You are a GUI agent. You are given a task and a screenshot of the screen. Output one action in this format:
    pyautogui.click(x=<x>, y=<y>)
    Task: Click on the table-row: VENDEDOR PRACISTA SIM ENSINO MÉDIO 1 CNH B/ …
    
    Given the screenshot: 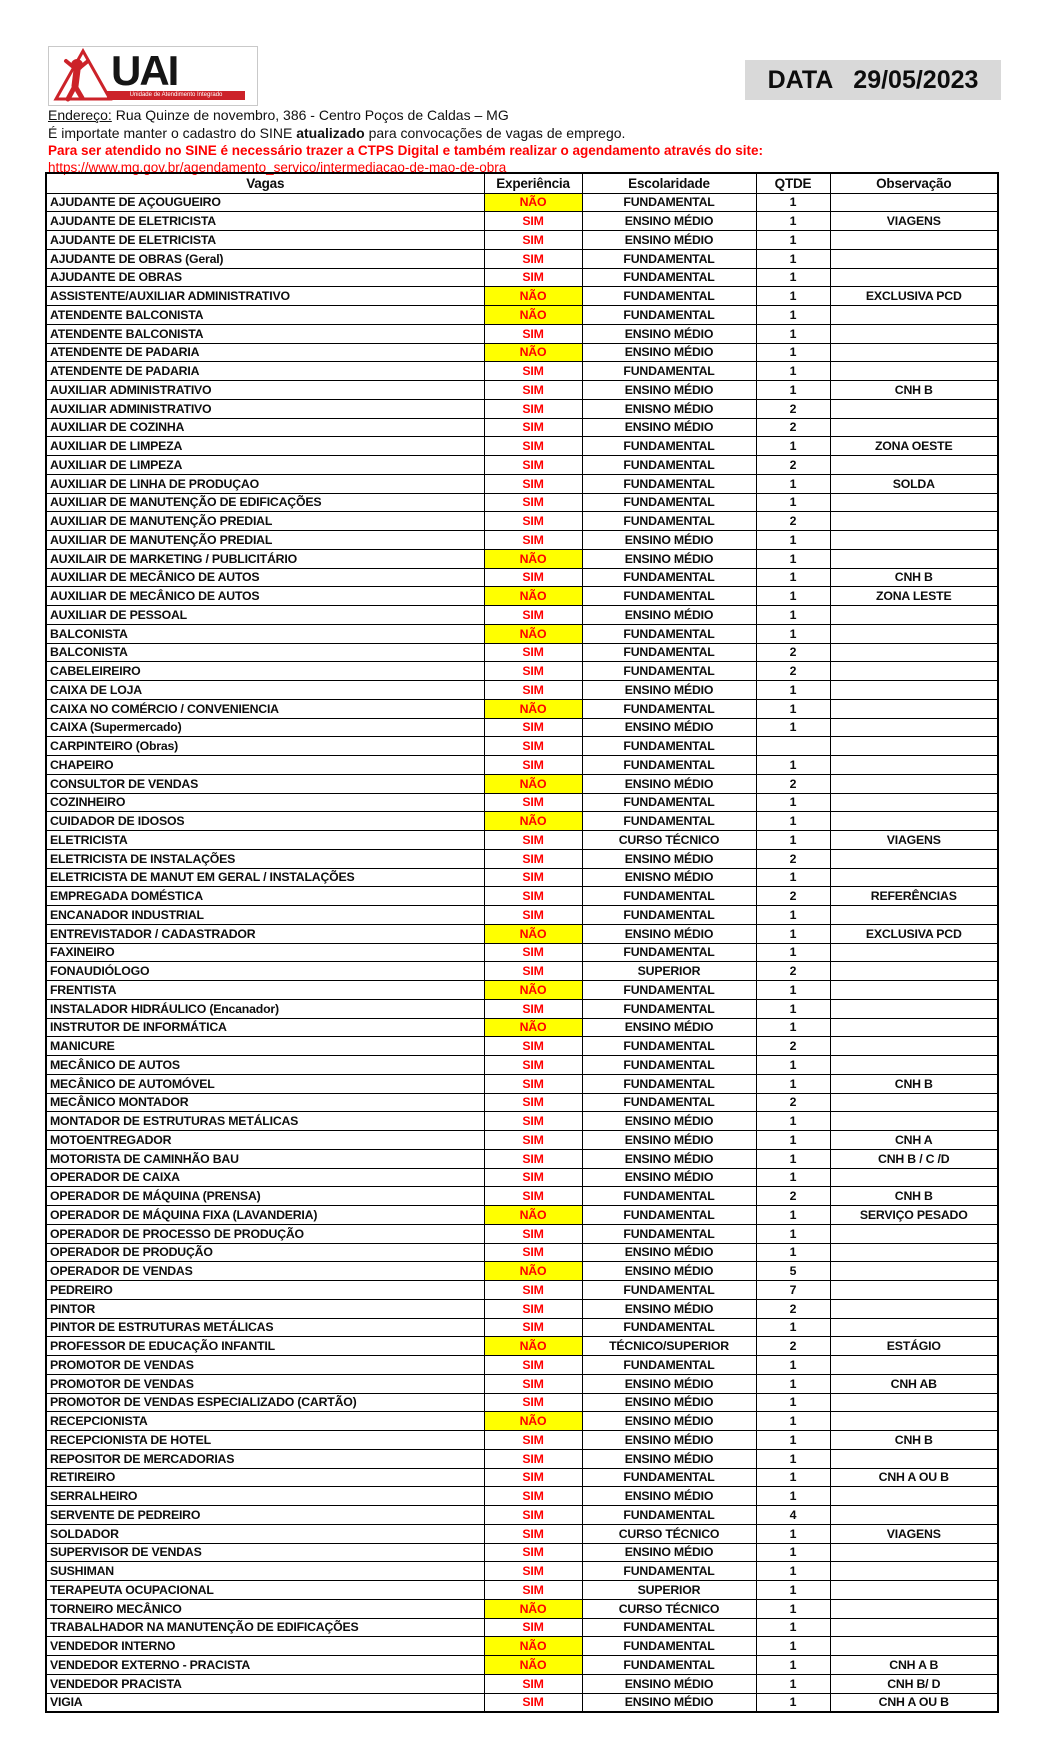 What is the action you would take?
    pyautogui.click(x=522, y=1683)
    